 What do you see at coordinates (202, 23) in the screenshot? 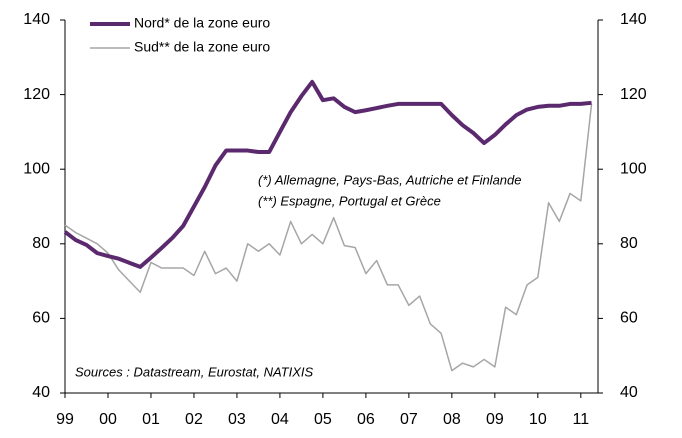
I see `legend-label: Nord* de la zone euro` at bounding box center [202, 23].